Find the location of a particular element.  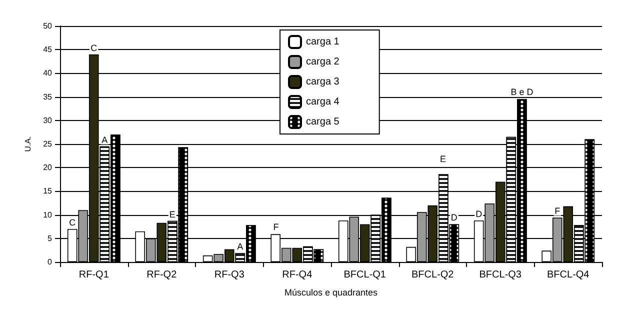

legend-label: carga 4 is located at coordinates (323, 102).